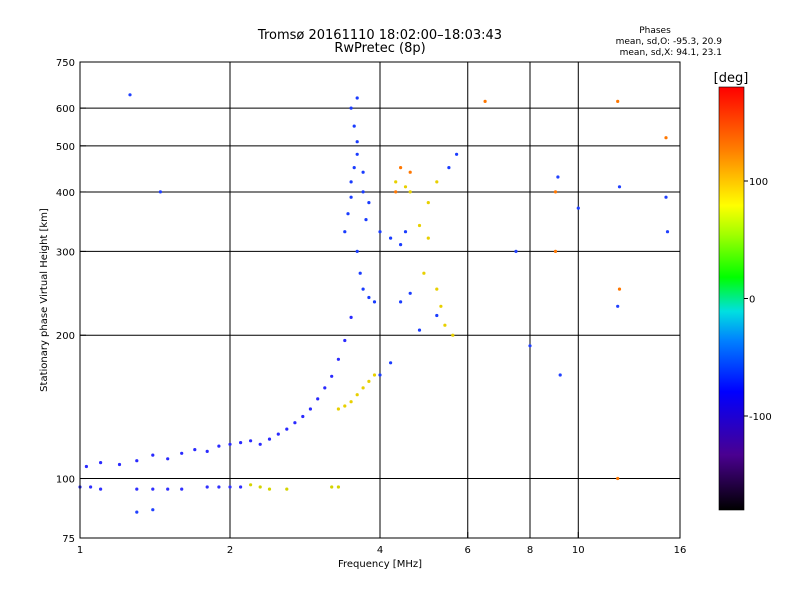 This screenshot has height=600, width=800. I want to click on stats-heading: Phases, so click(655, 31).